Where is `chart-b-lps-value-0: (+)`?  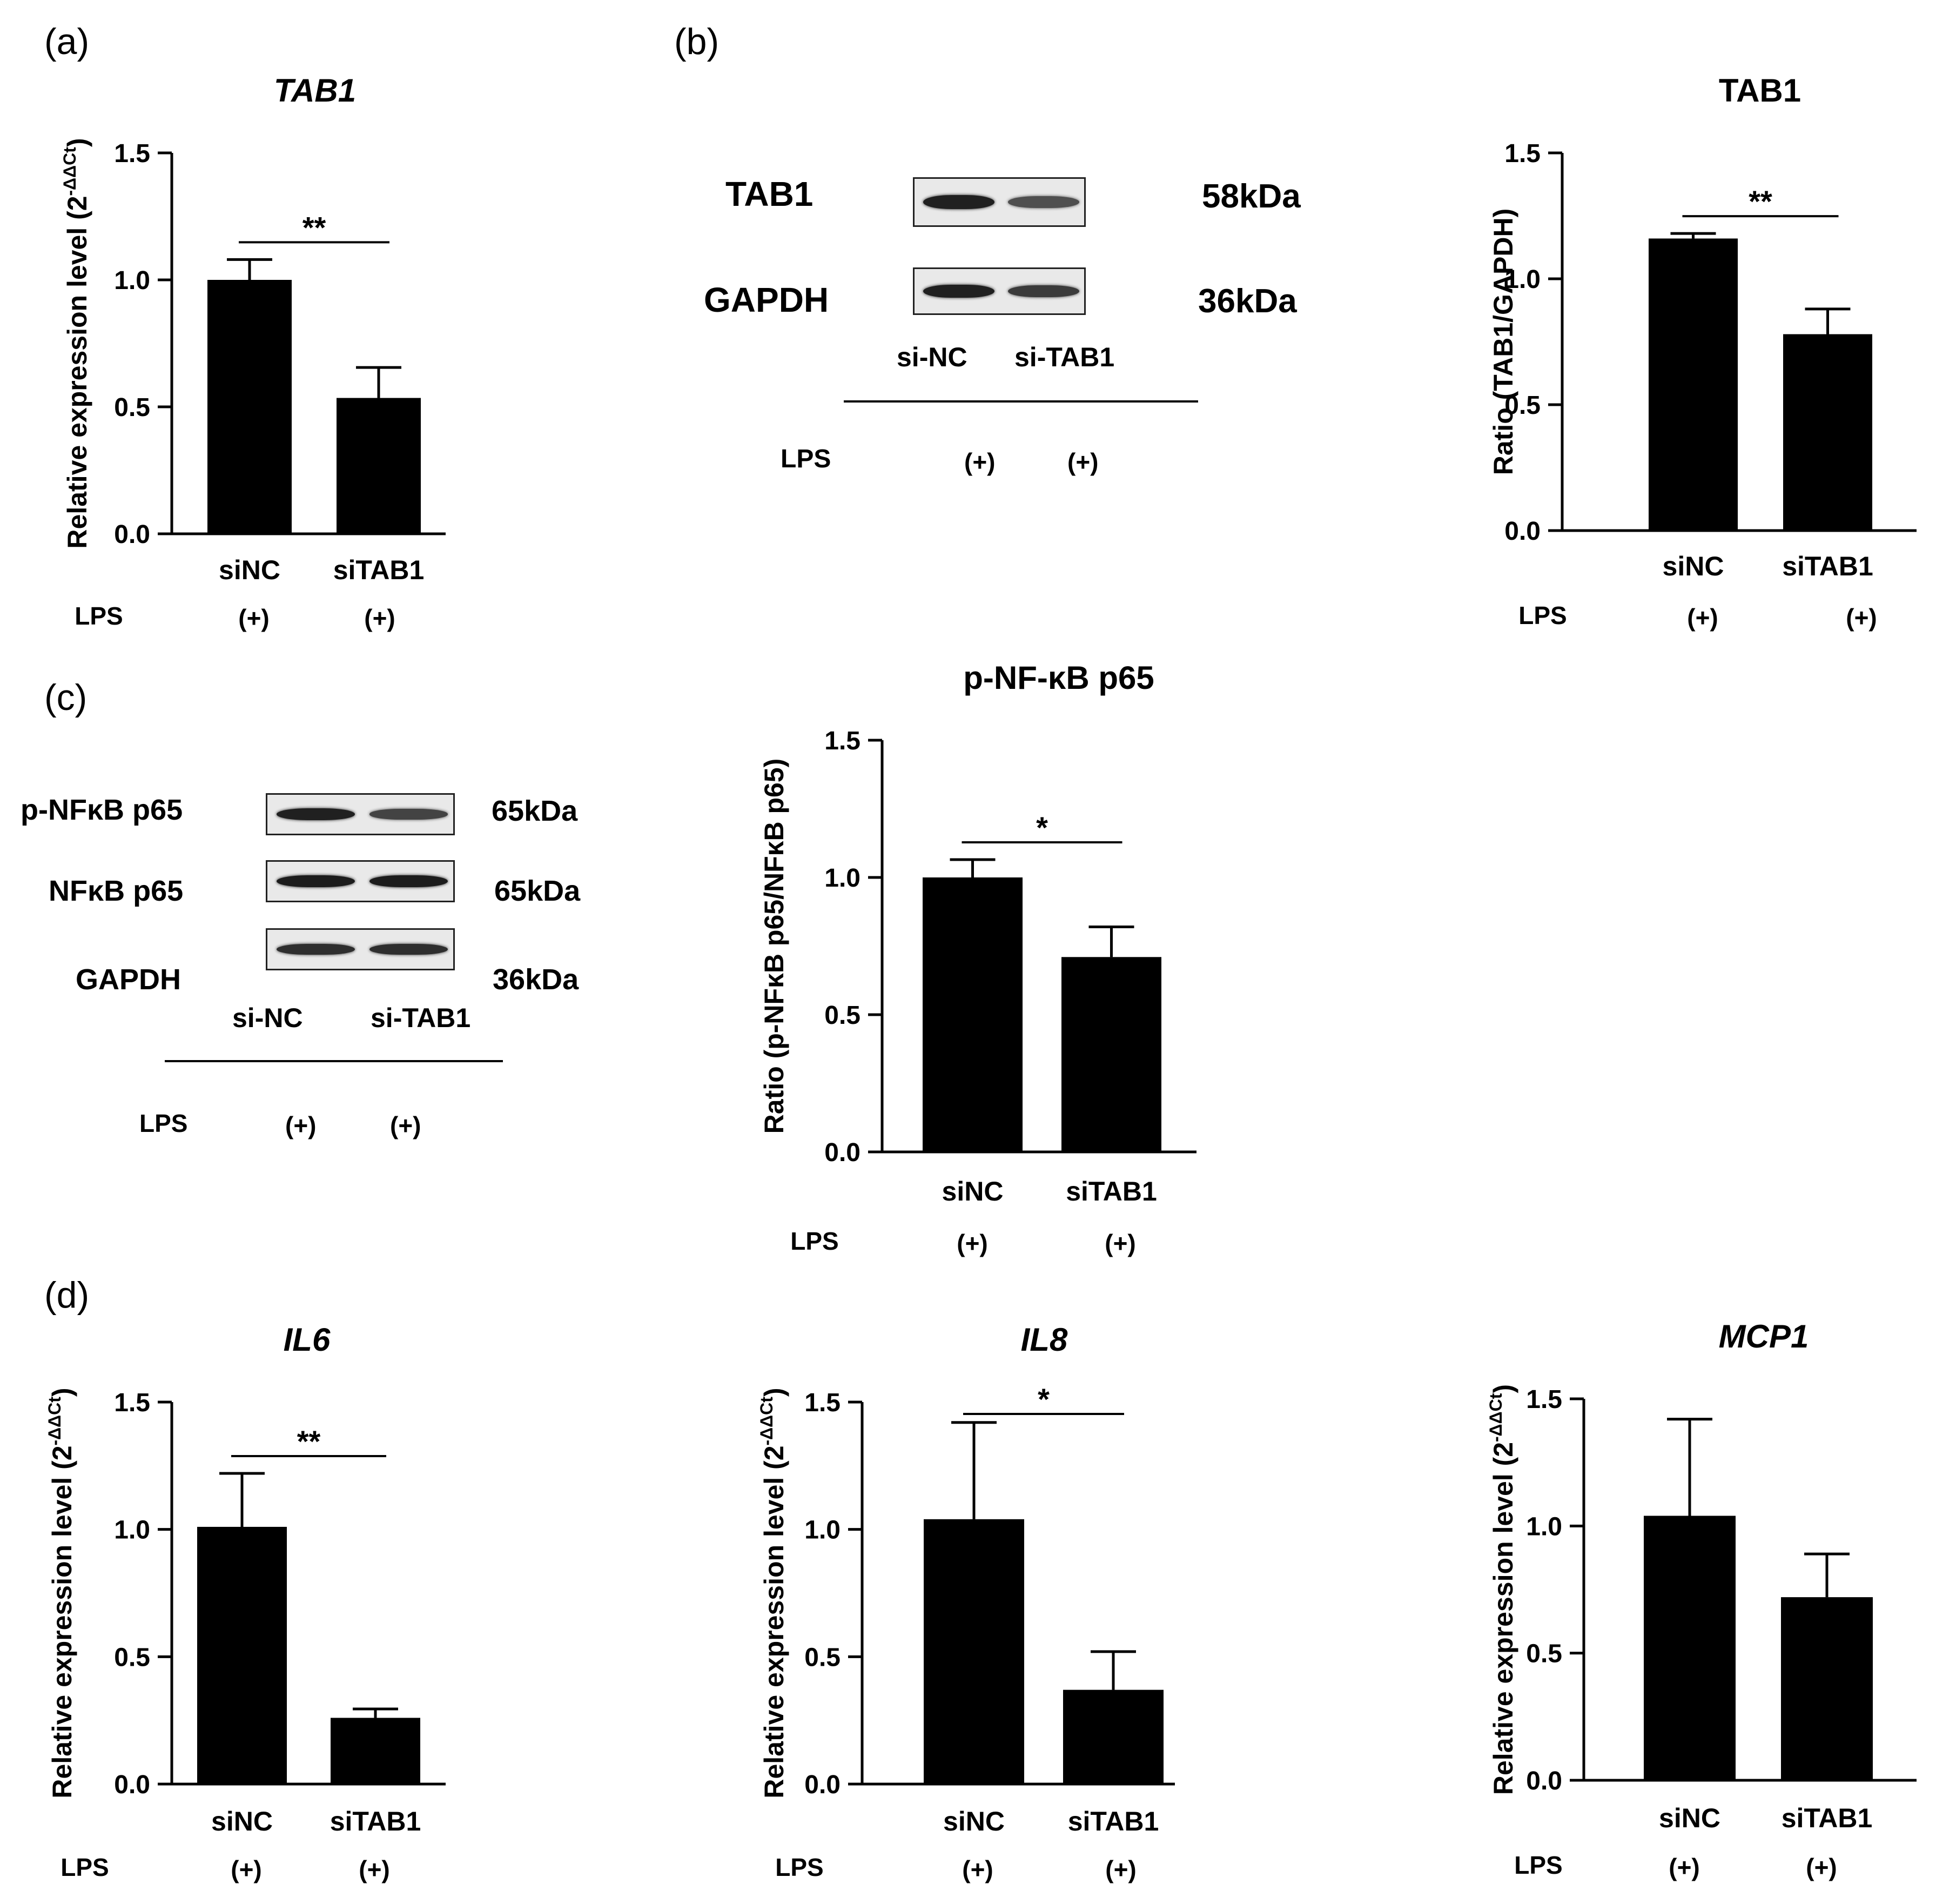
chart-b-lps-value-0: (+) is located at coordinates (1702, 618).